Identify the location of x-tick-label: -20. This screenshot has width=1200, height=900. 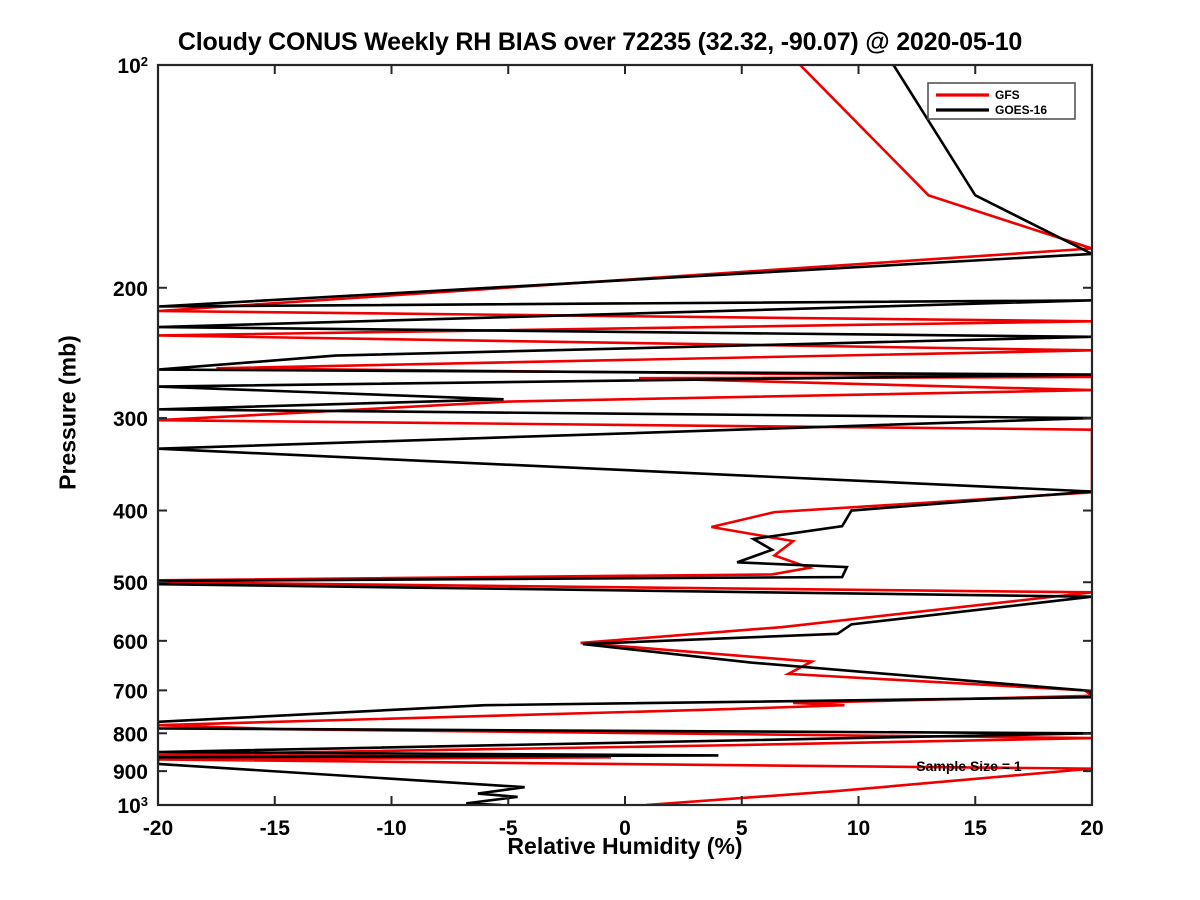
(158, 828).